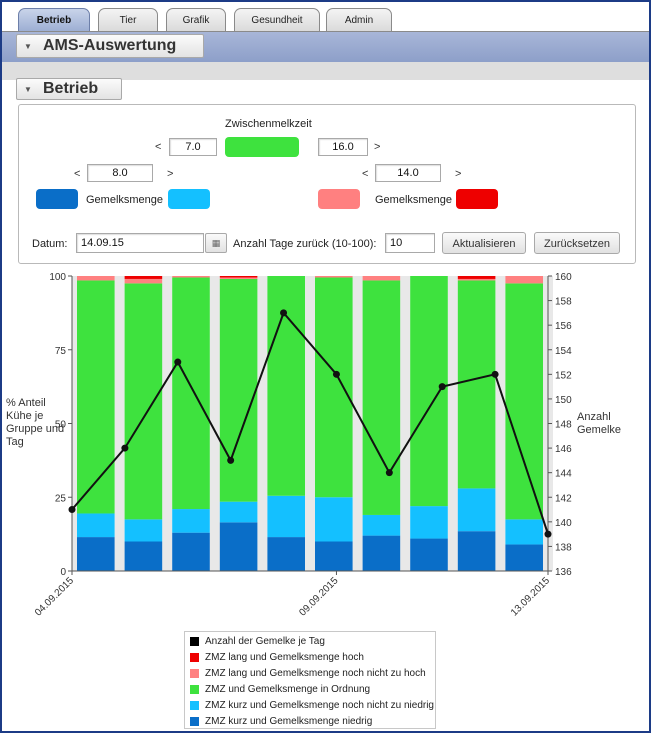 The height and width of the screenshot is (733, 651). Describe the element at coordinates (339, 199) in the screenshot. I see `pink-swatch` at that location.